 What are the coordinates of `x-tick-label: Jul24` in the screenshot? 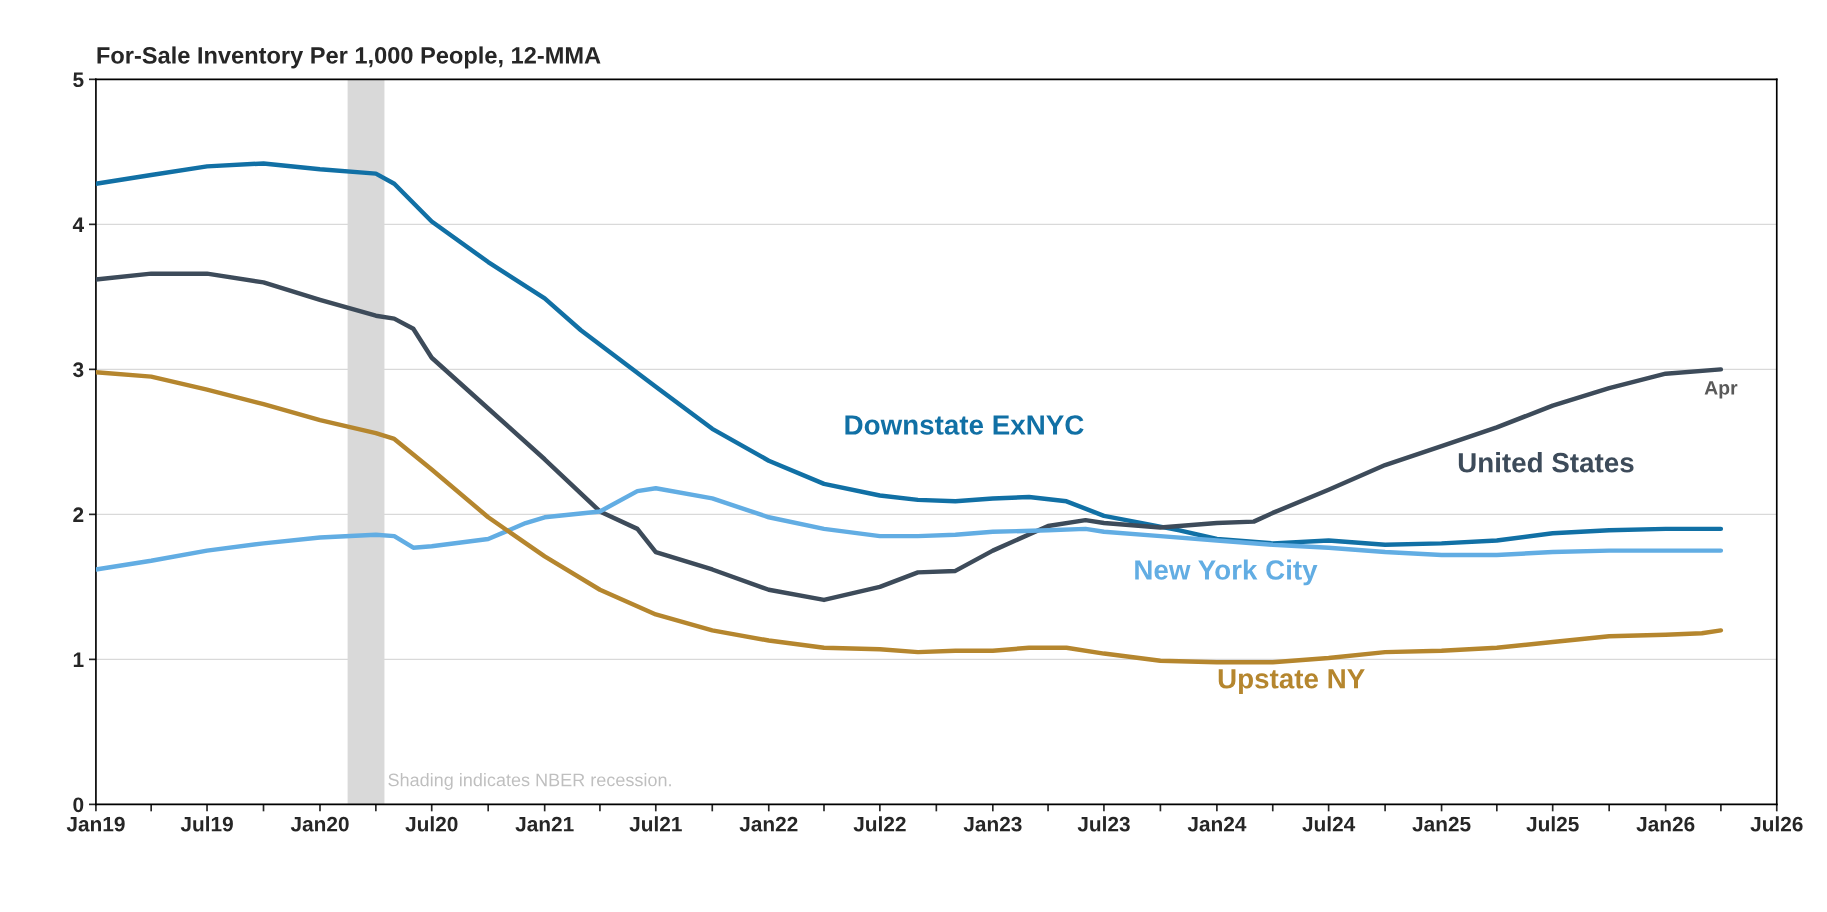 It's located at (1329, 824).